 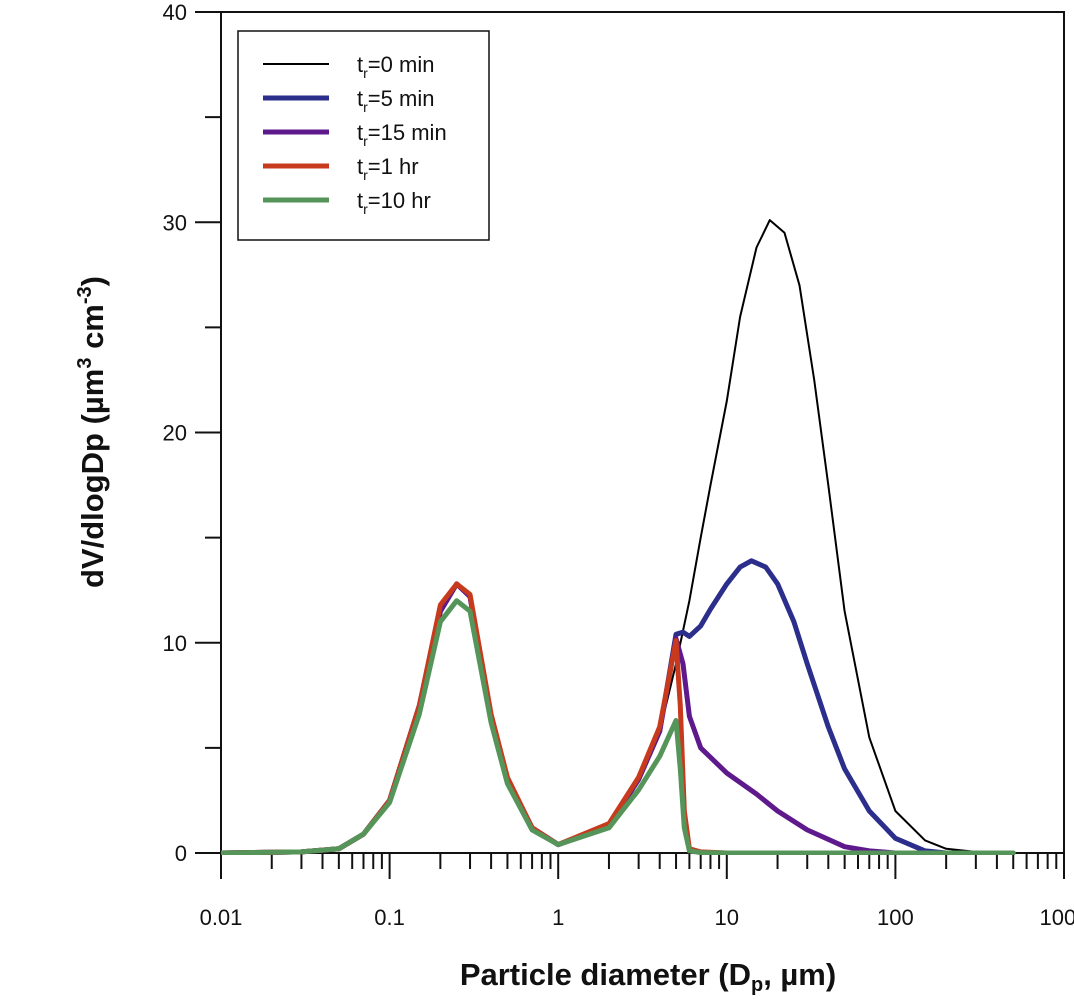 What do you see at coordinates (395, 100) in the screenshot?
I see `legend-label: tr=5 min` at bounding box center [395, 100].